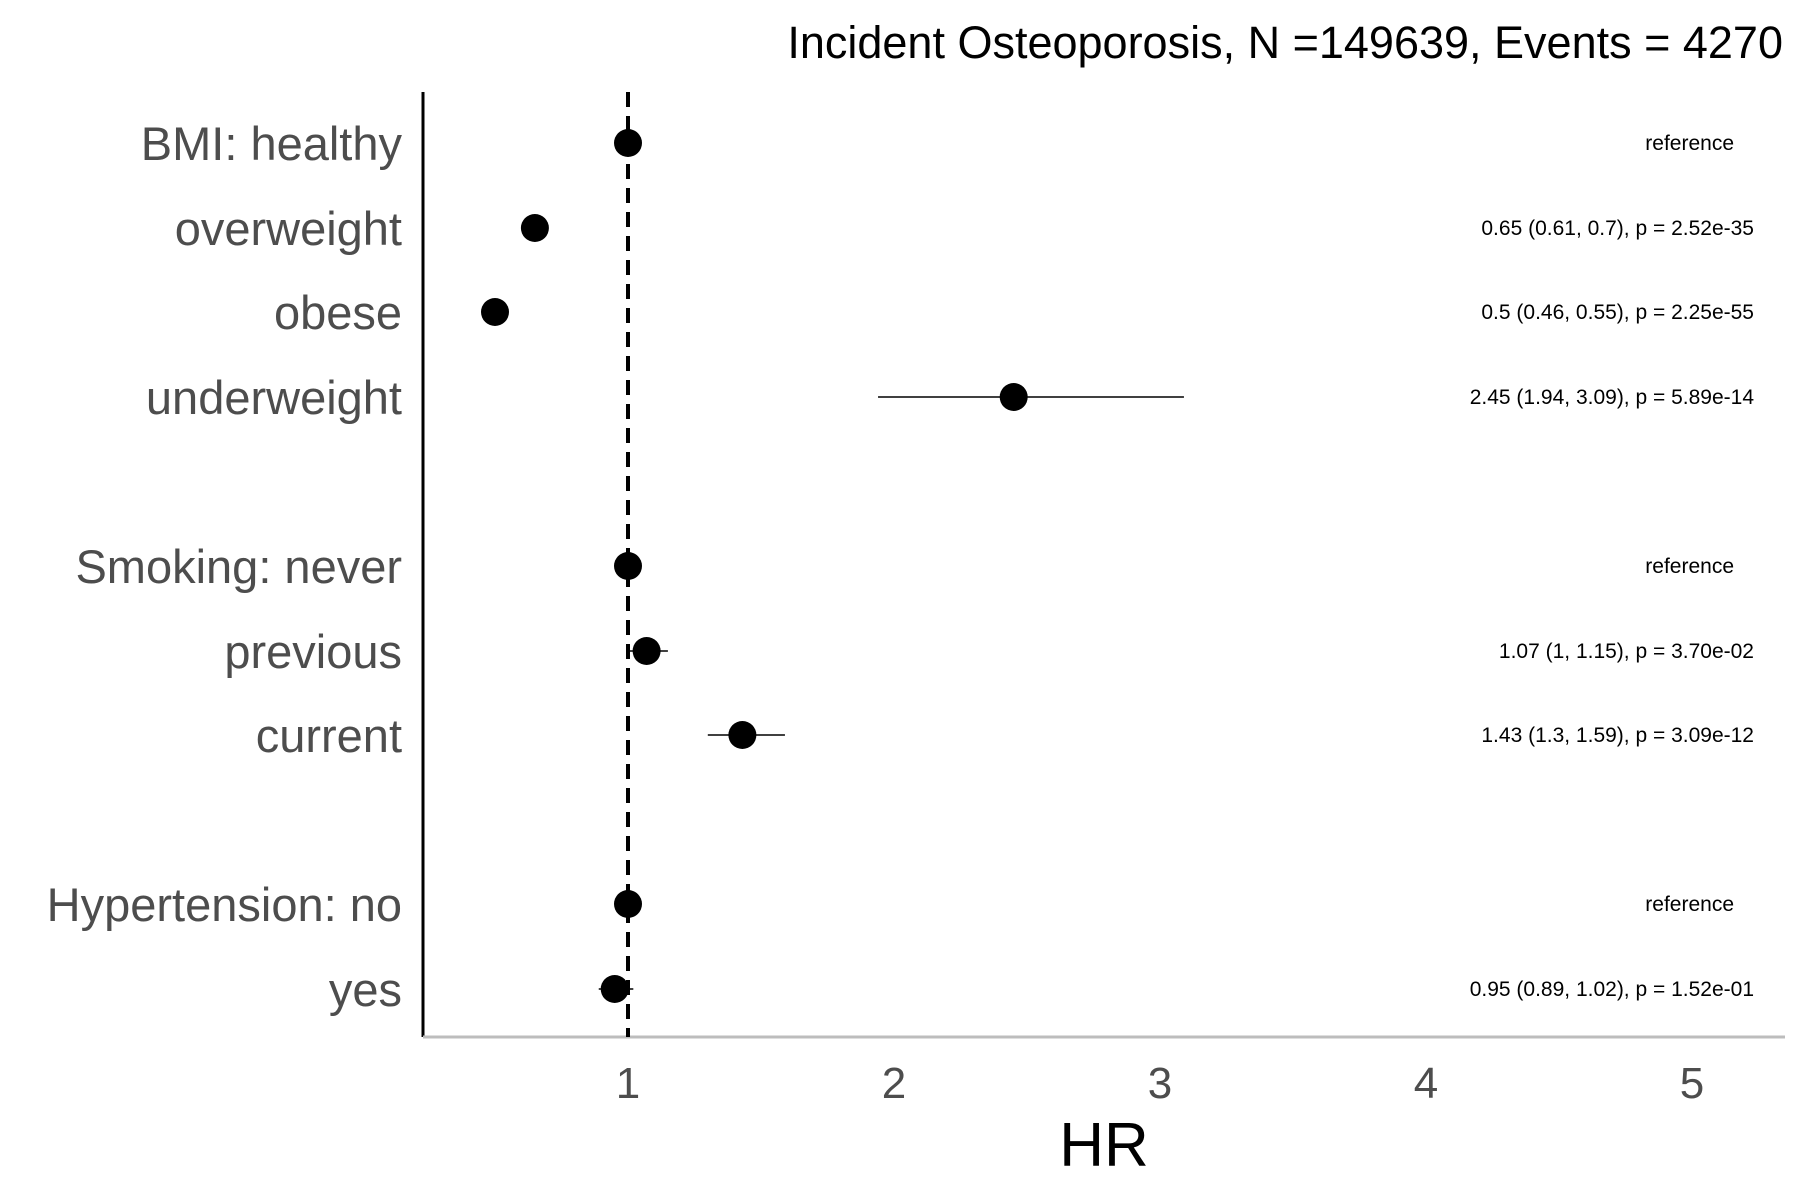  What do you see at coordinates (1160, 1083) in the screenshot?
I see `x-tick-label: 3` at bounding box center [1160, 1083].